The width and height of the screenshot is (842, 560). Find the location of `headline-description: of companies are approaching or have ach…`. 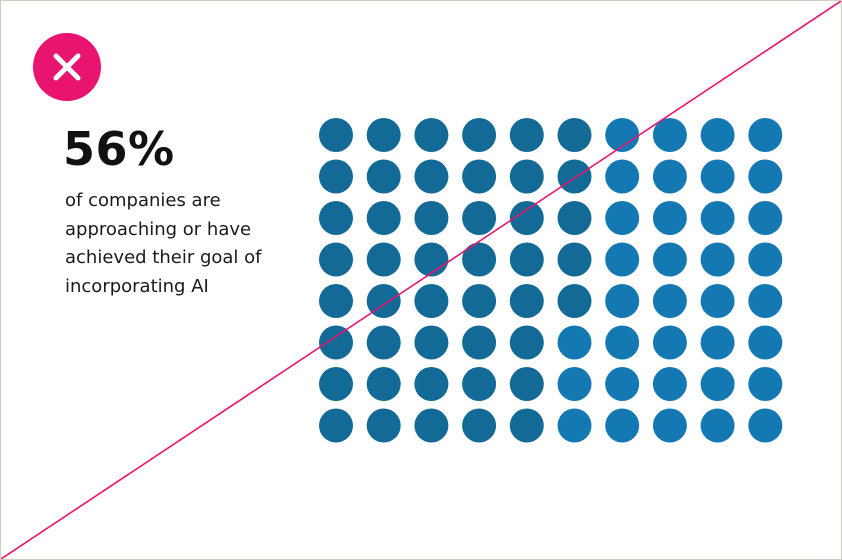

headline-description: of companies are approaching or have ach… is located at coordinates (163, 243).